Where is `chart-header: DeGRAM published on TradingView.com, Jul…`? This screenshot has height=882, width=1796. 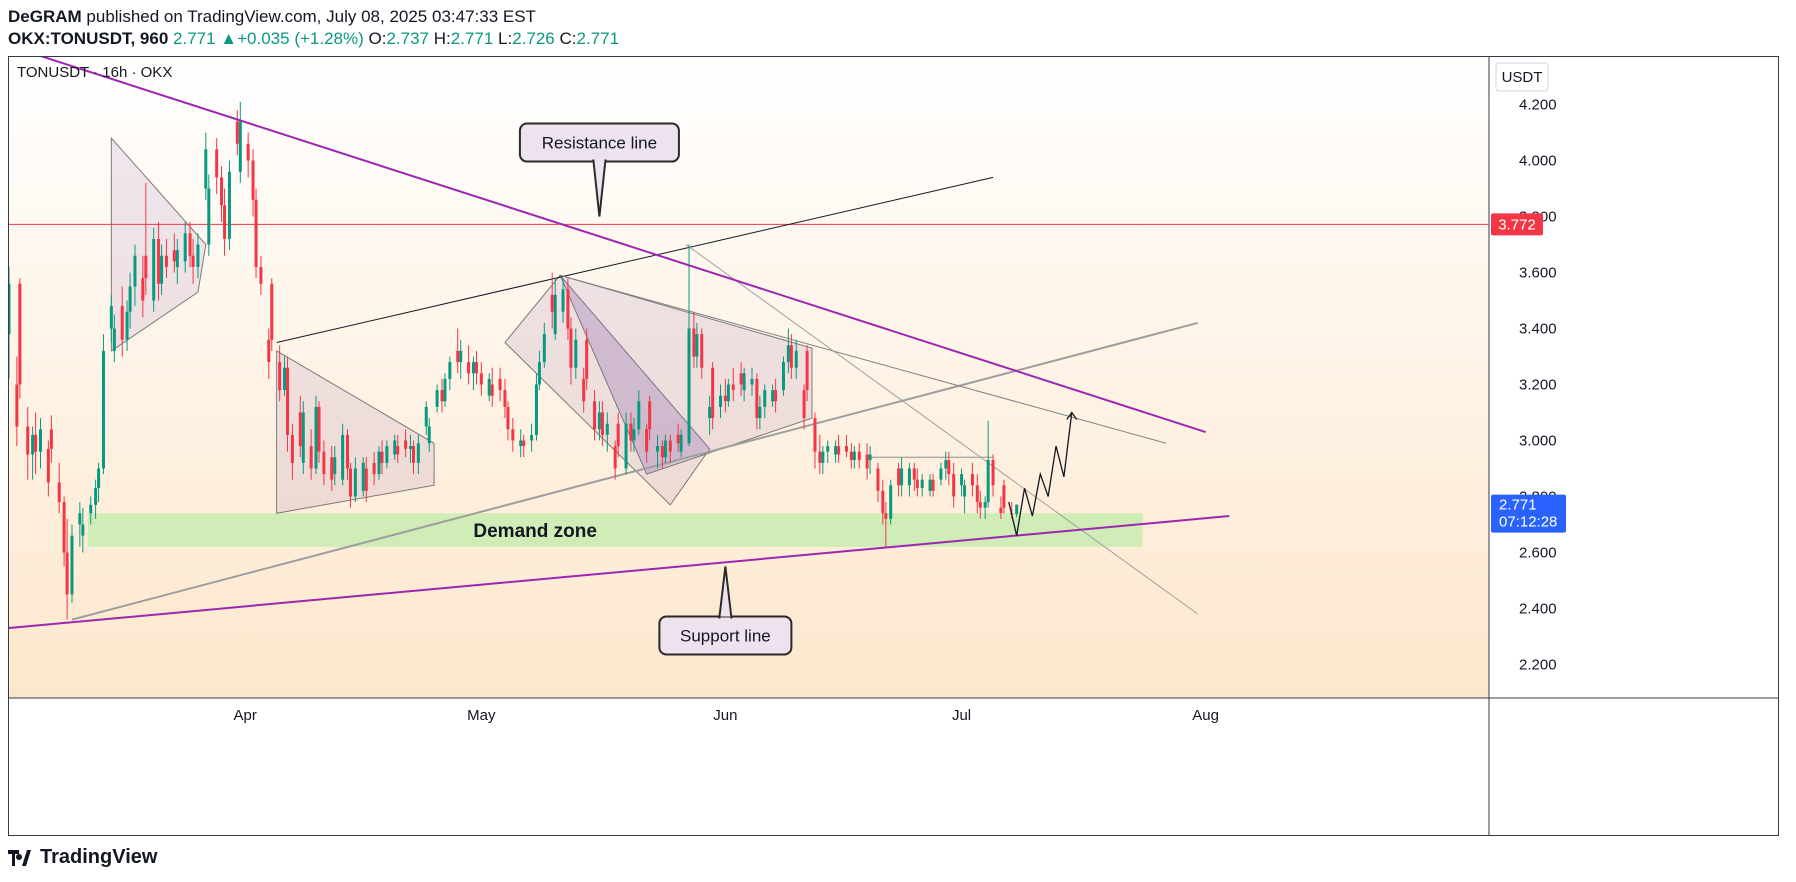
chart-header: DeGRAM published on TradingView.com, Jul… is located at coordinates (898, 28).